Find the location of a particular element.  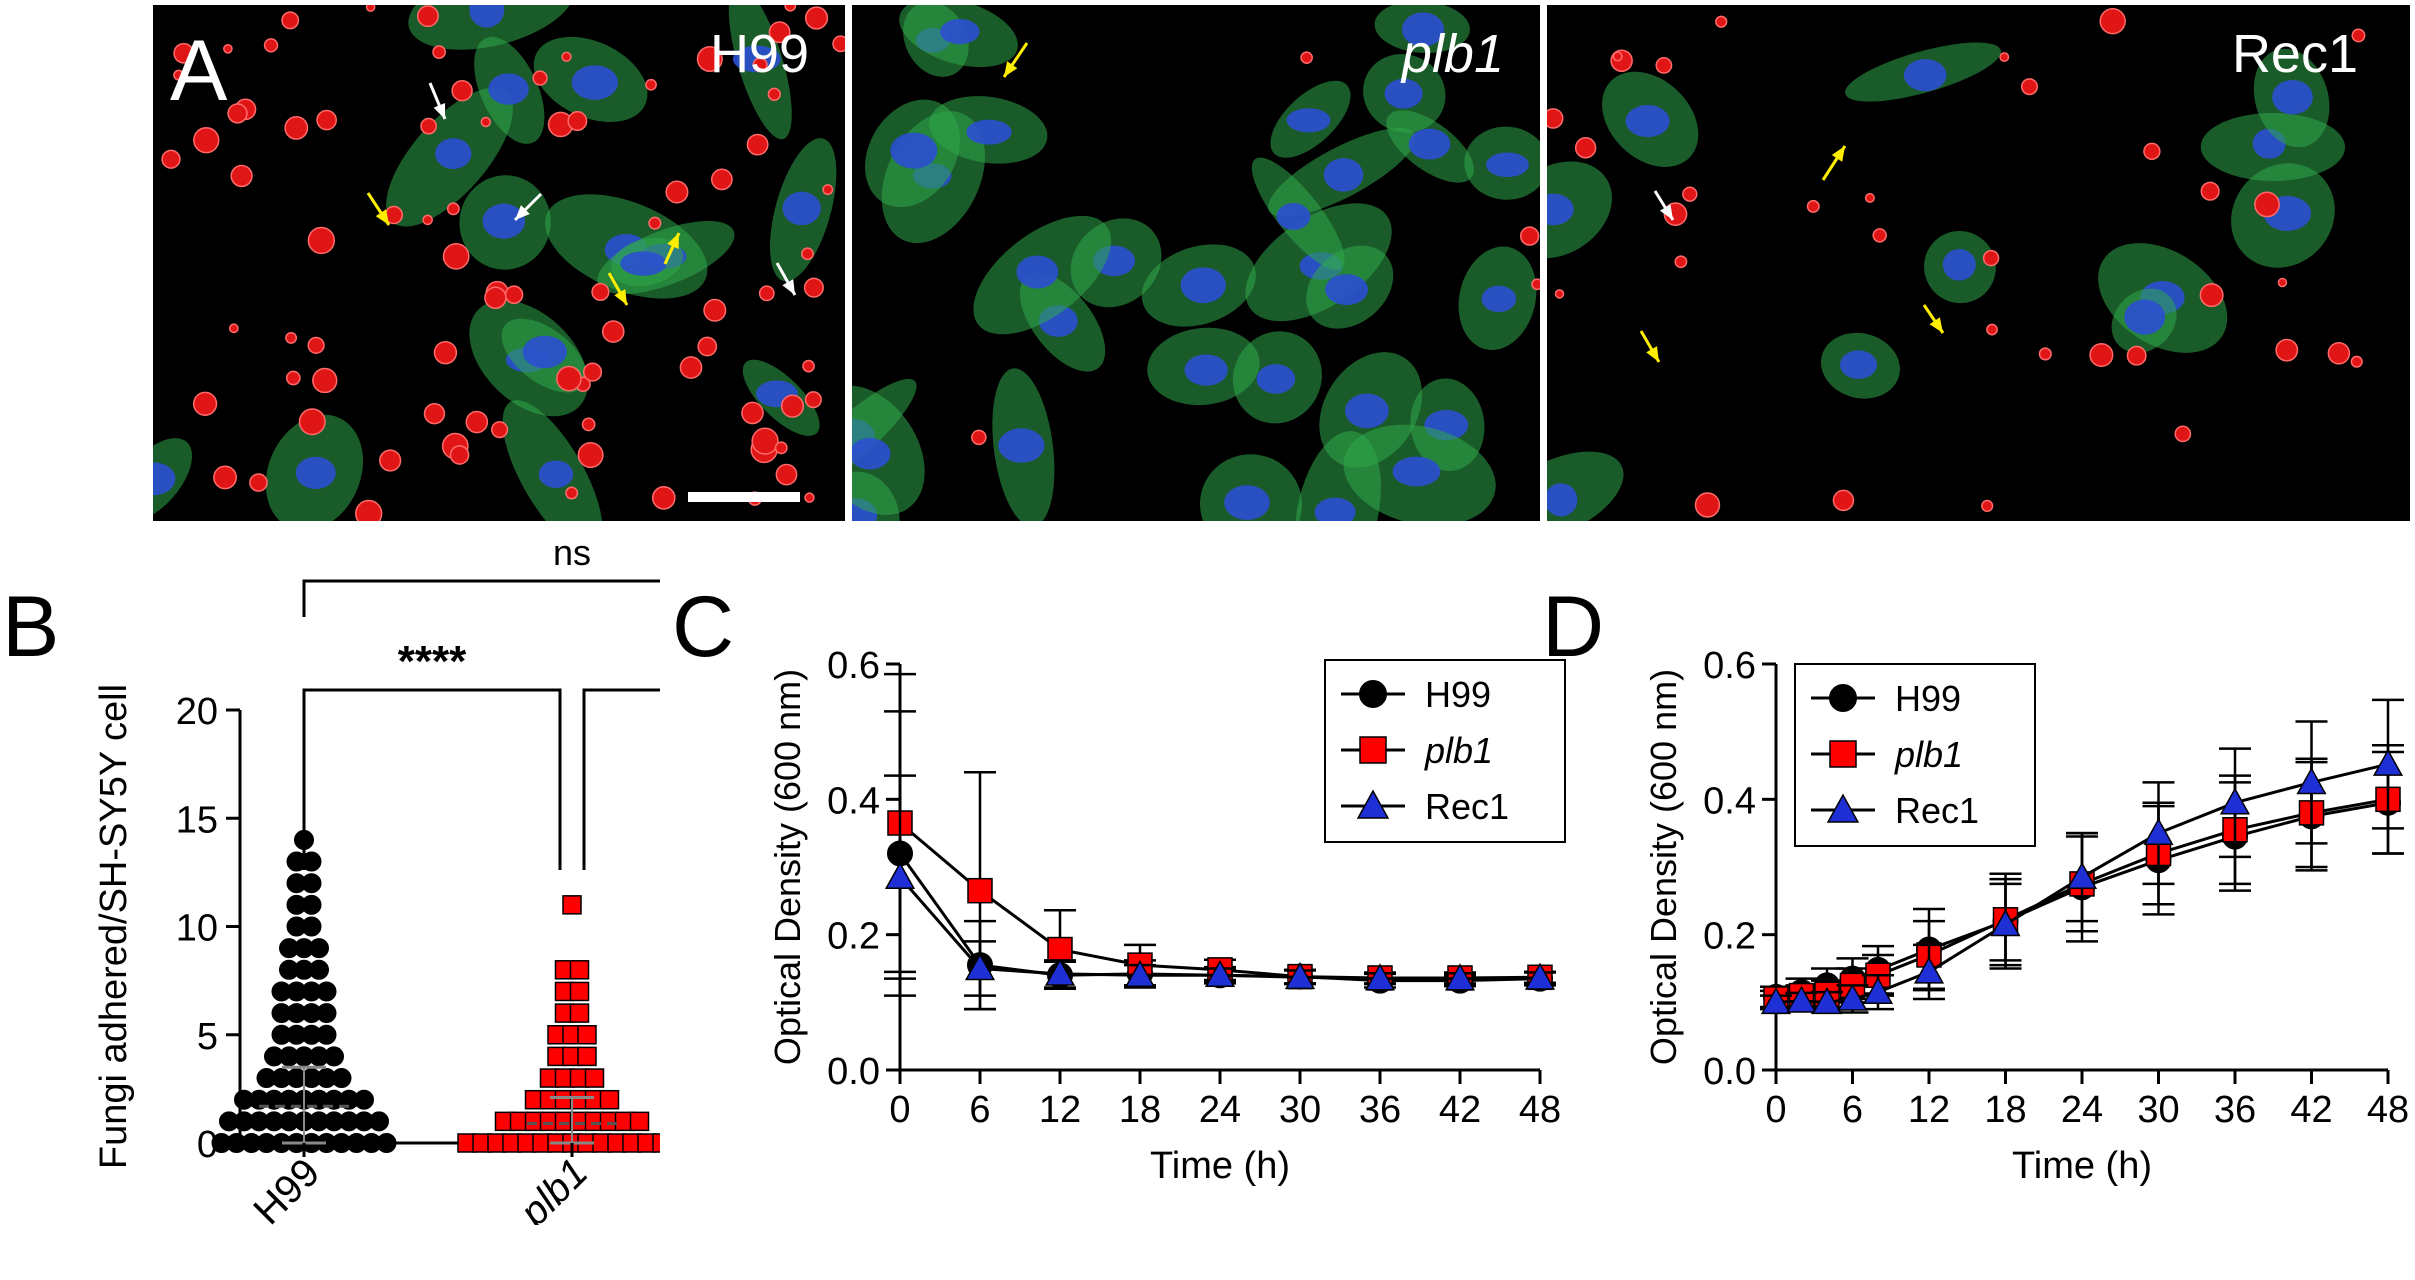

micrograph-rec1: Rec1 is located at coordinates (1978, 263).